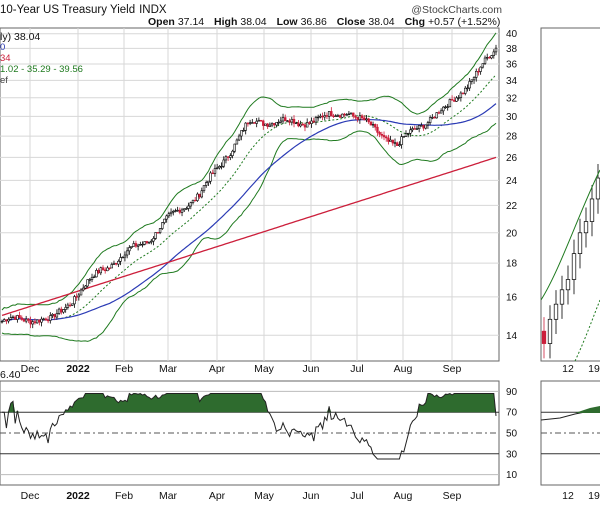 The height and width of the screenshot is (507, 600). Describe the element at coordinates (168, 496) in the screenshot. I see `rsi-x-tick-label: Mar` at that location.